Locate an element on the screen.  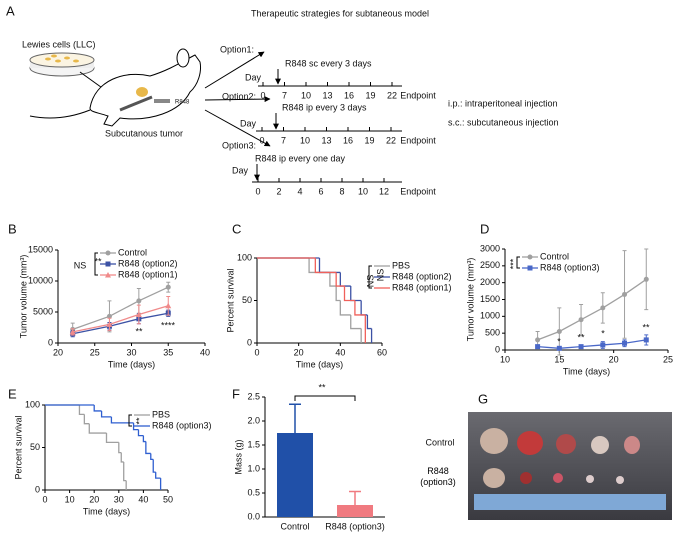
y-axis-label: Percent survival is located at coordinates (18, 447).